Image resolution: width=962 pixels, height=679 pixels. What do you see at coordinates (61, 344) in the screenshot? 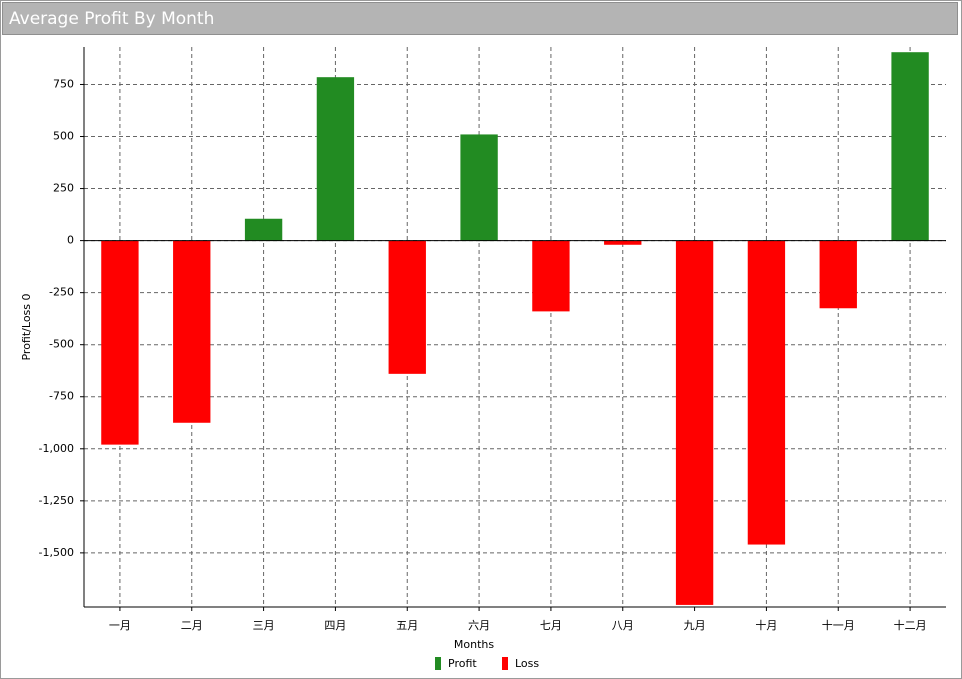
I see `y-tick-label: -500` at bounding box center [61, 344].